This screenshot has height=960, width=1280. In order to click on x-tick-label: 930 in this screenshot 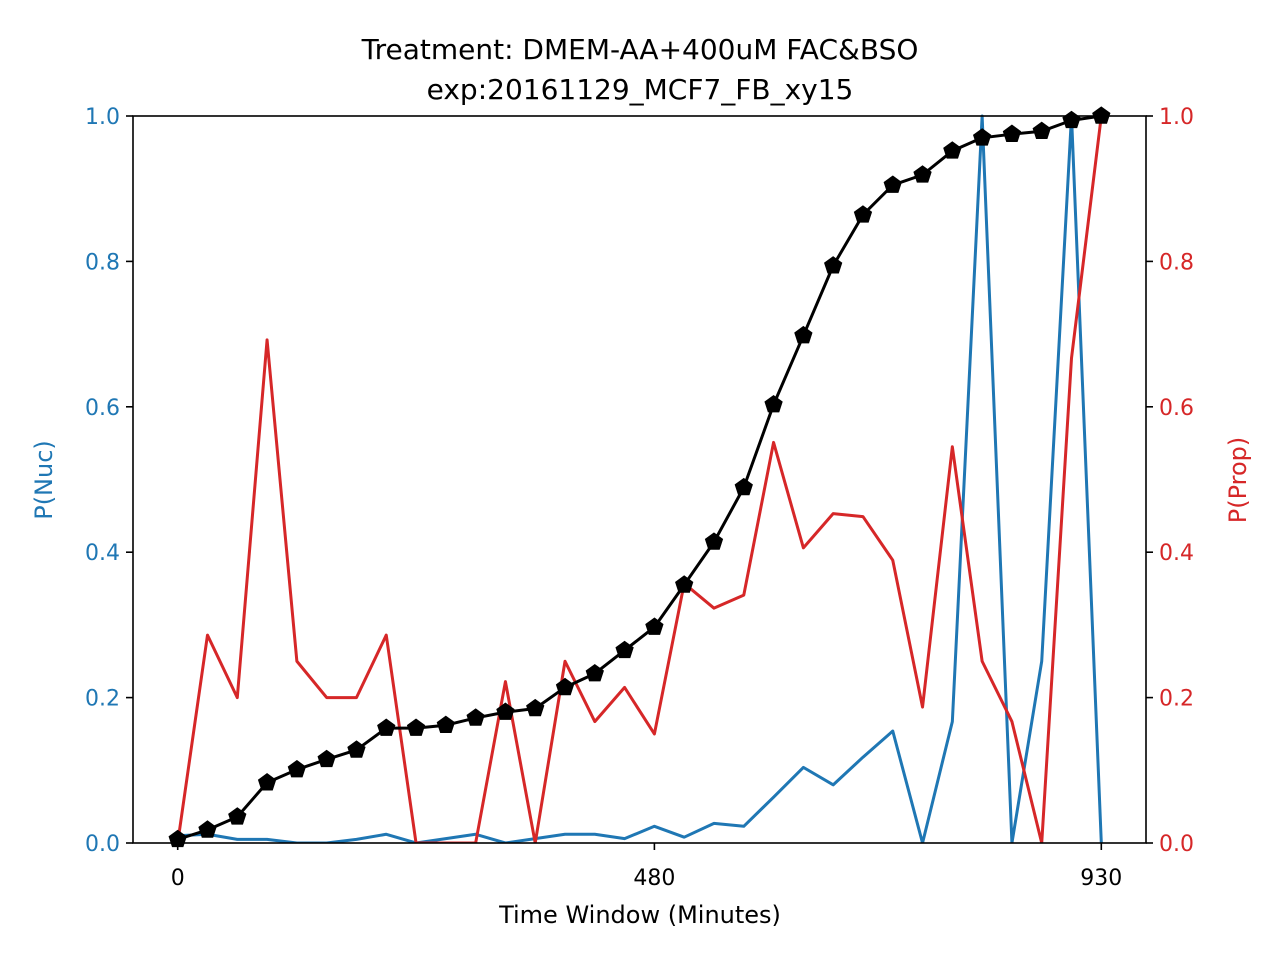, I will do `click(1101, 878)`.